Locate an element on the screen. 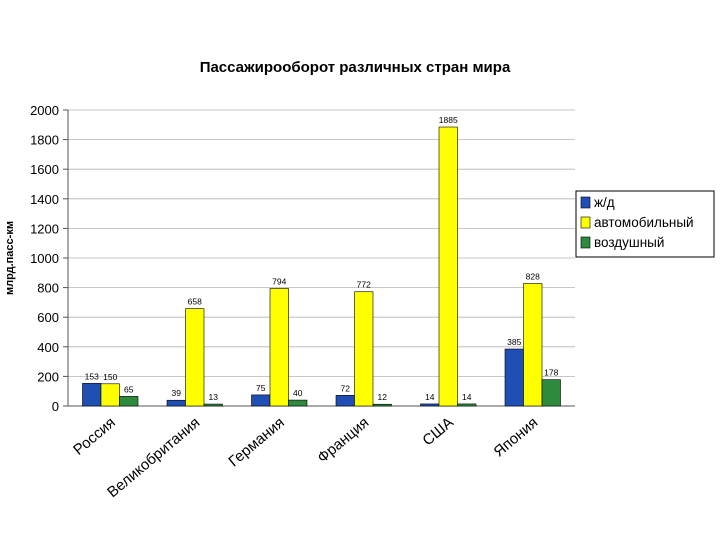 The height and width of the screenshot is (545, 720). data-label: 65 is located at coordinates (129, 389).